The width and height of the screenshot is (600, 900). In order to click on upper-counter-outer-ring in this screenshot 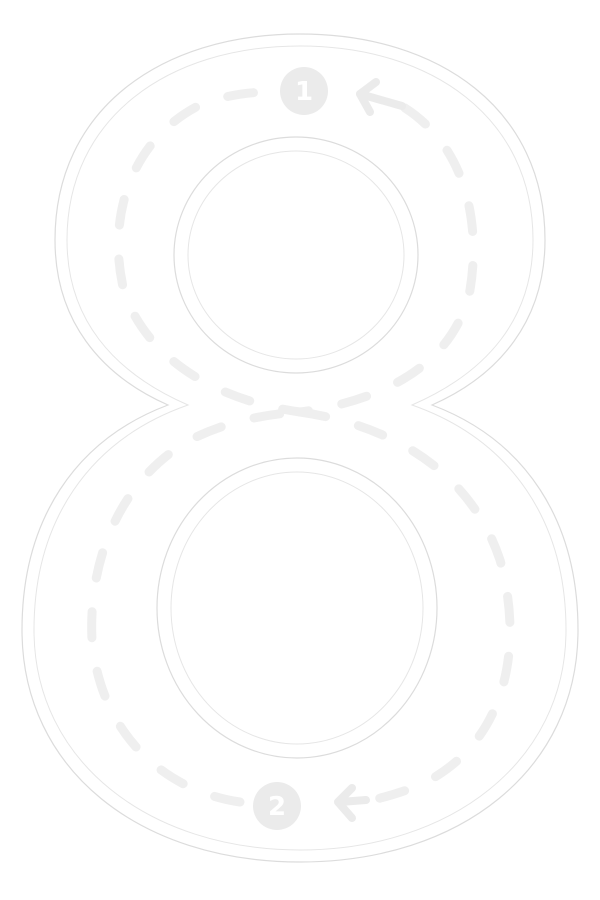, I will do `click(296, 255)`.